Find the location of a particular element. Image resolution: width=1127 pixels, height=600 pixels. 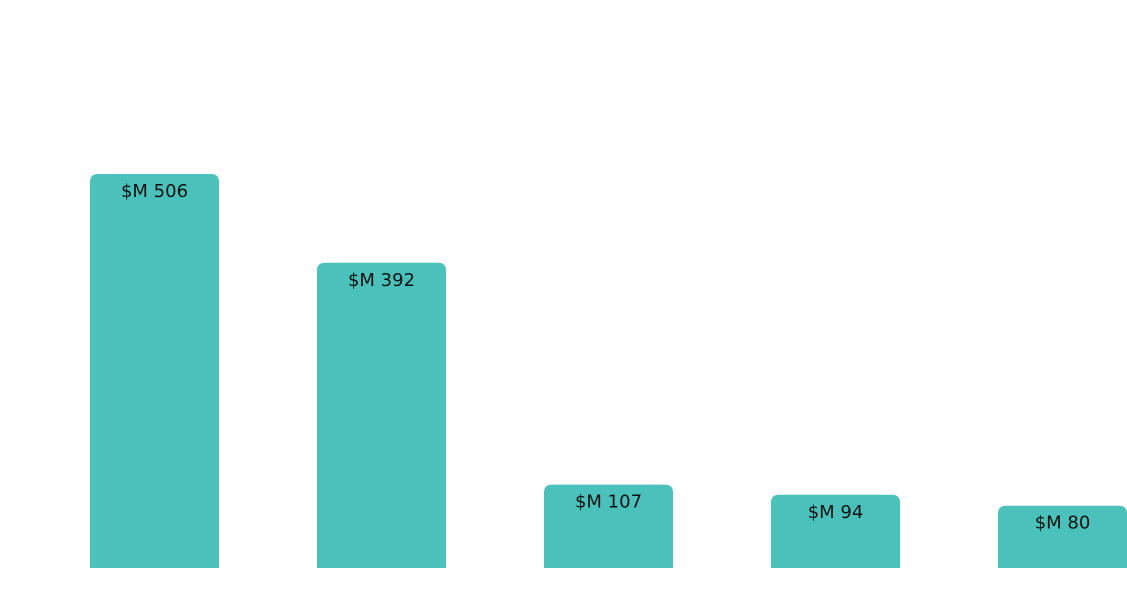

bar-5-value-label: $M 80 is located at coordinates (1063, 523).